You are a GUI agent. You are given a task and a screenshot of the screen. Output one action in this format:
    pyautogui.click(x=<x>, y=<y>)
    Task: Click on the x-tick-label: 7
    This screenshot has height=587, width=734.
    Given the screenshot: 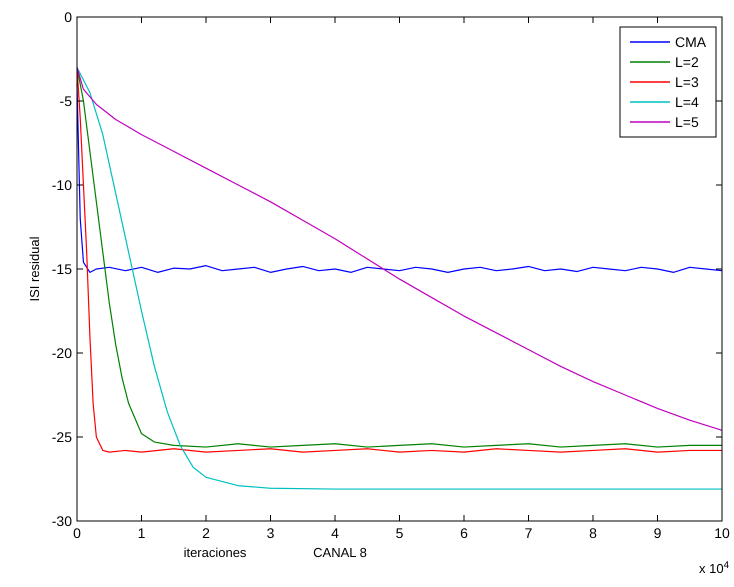 What is the action you would take?
    pyautogui.click(x=528, y=533)
    